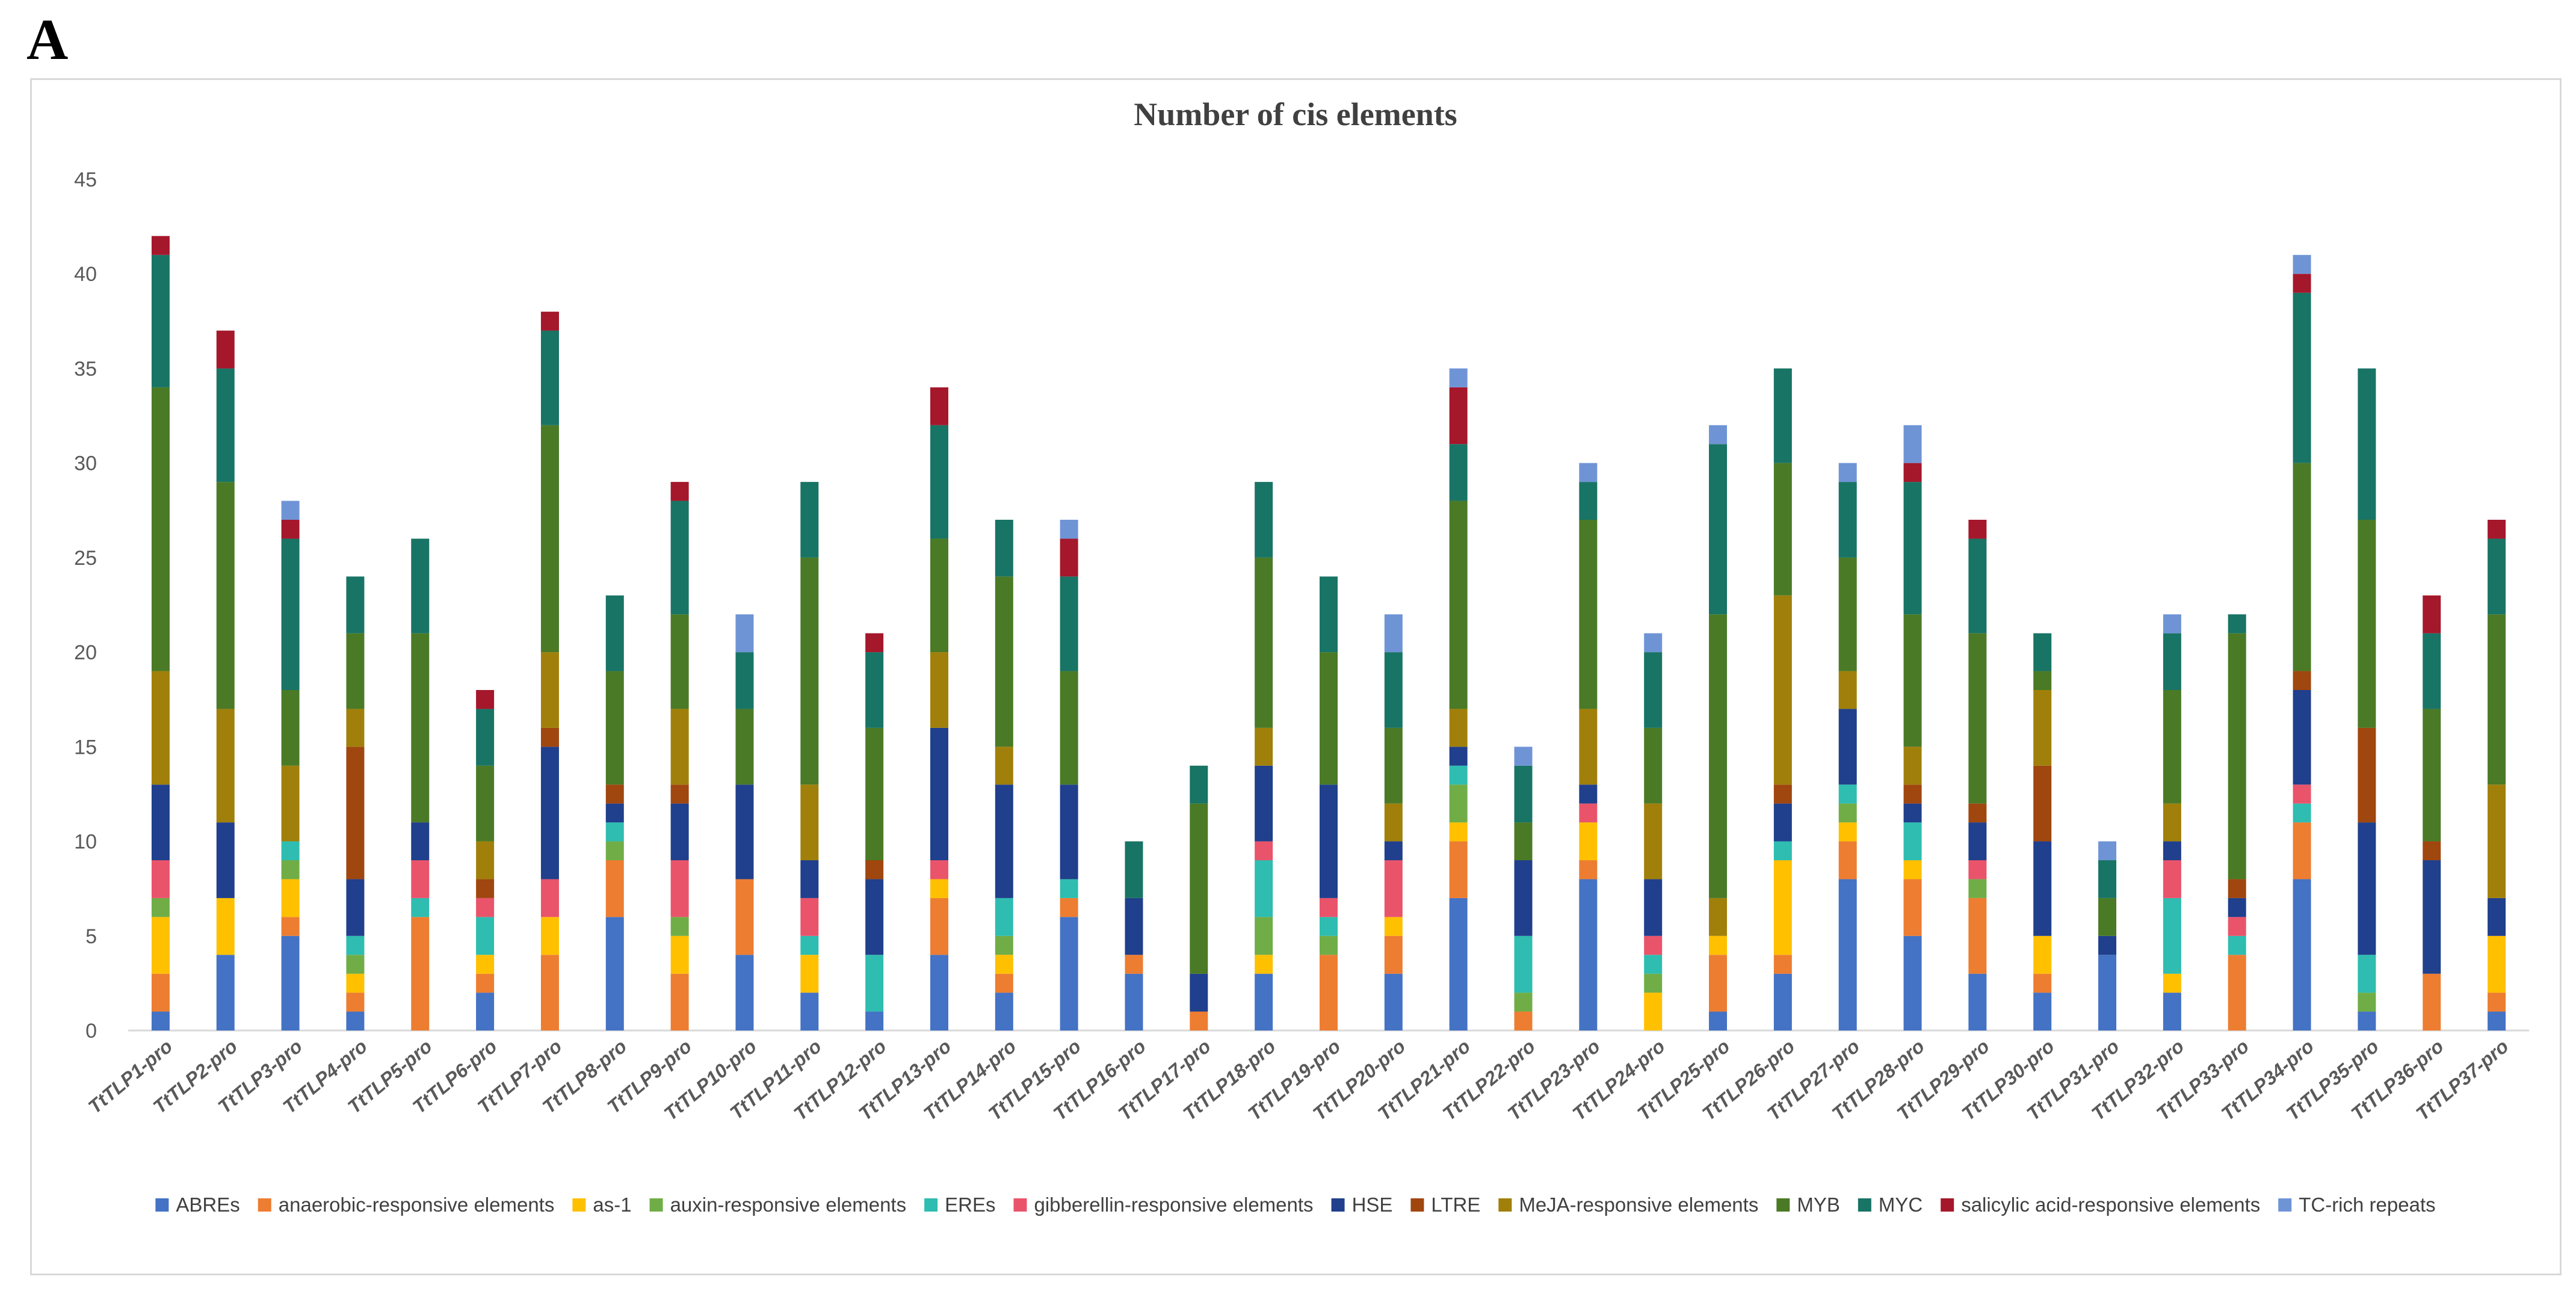 This screenshot has height=1297, width=2576. I want to click on bar-stack-TtTLP29-pro, so click(1977, 775).